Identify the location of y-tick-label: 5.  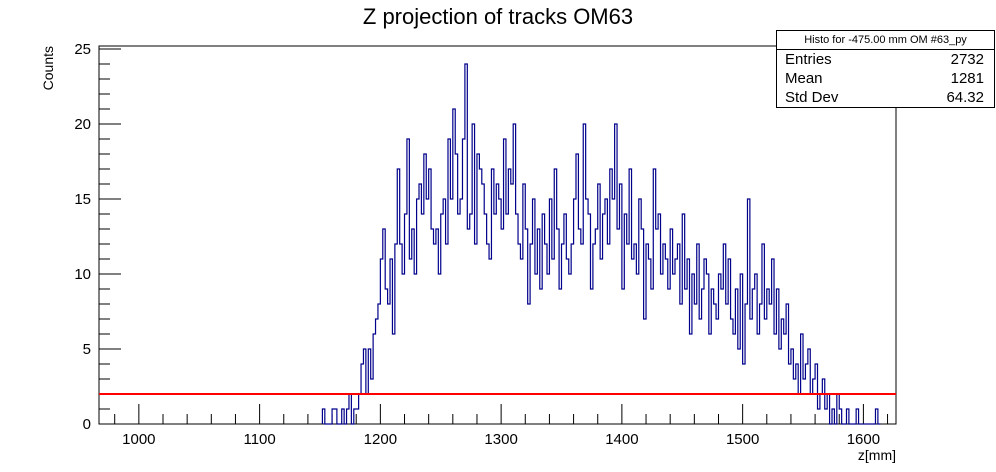
(87, 349).